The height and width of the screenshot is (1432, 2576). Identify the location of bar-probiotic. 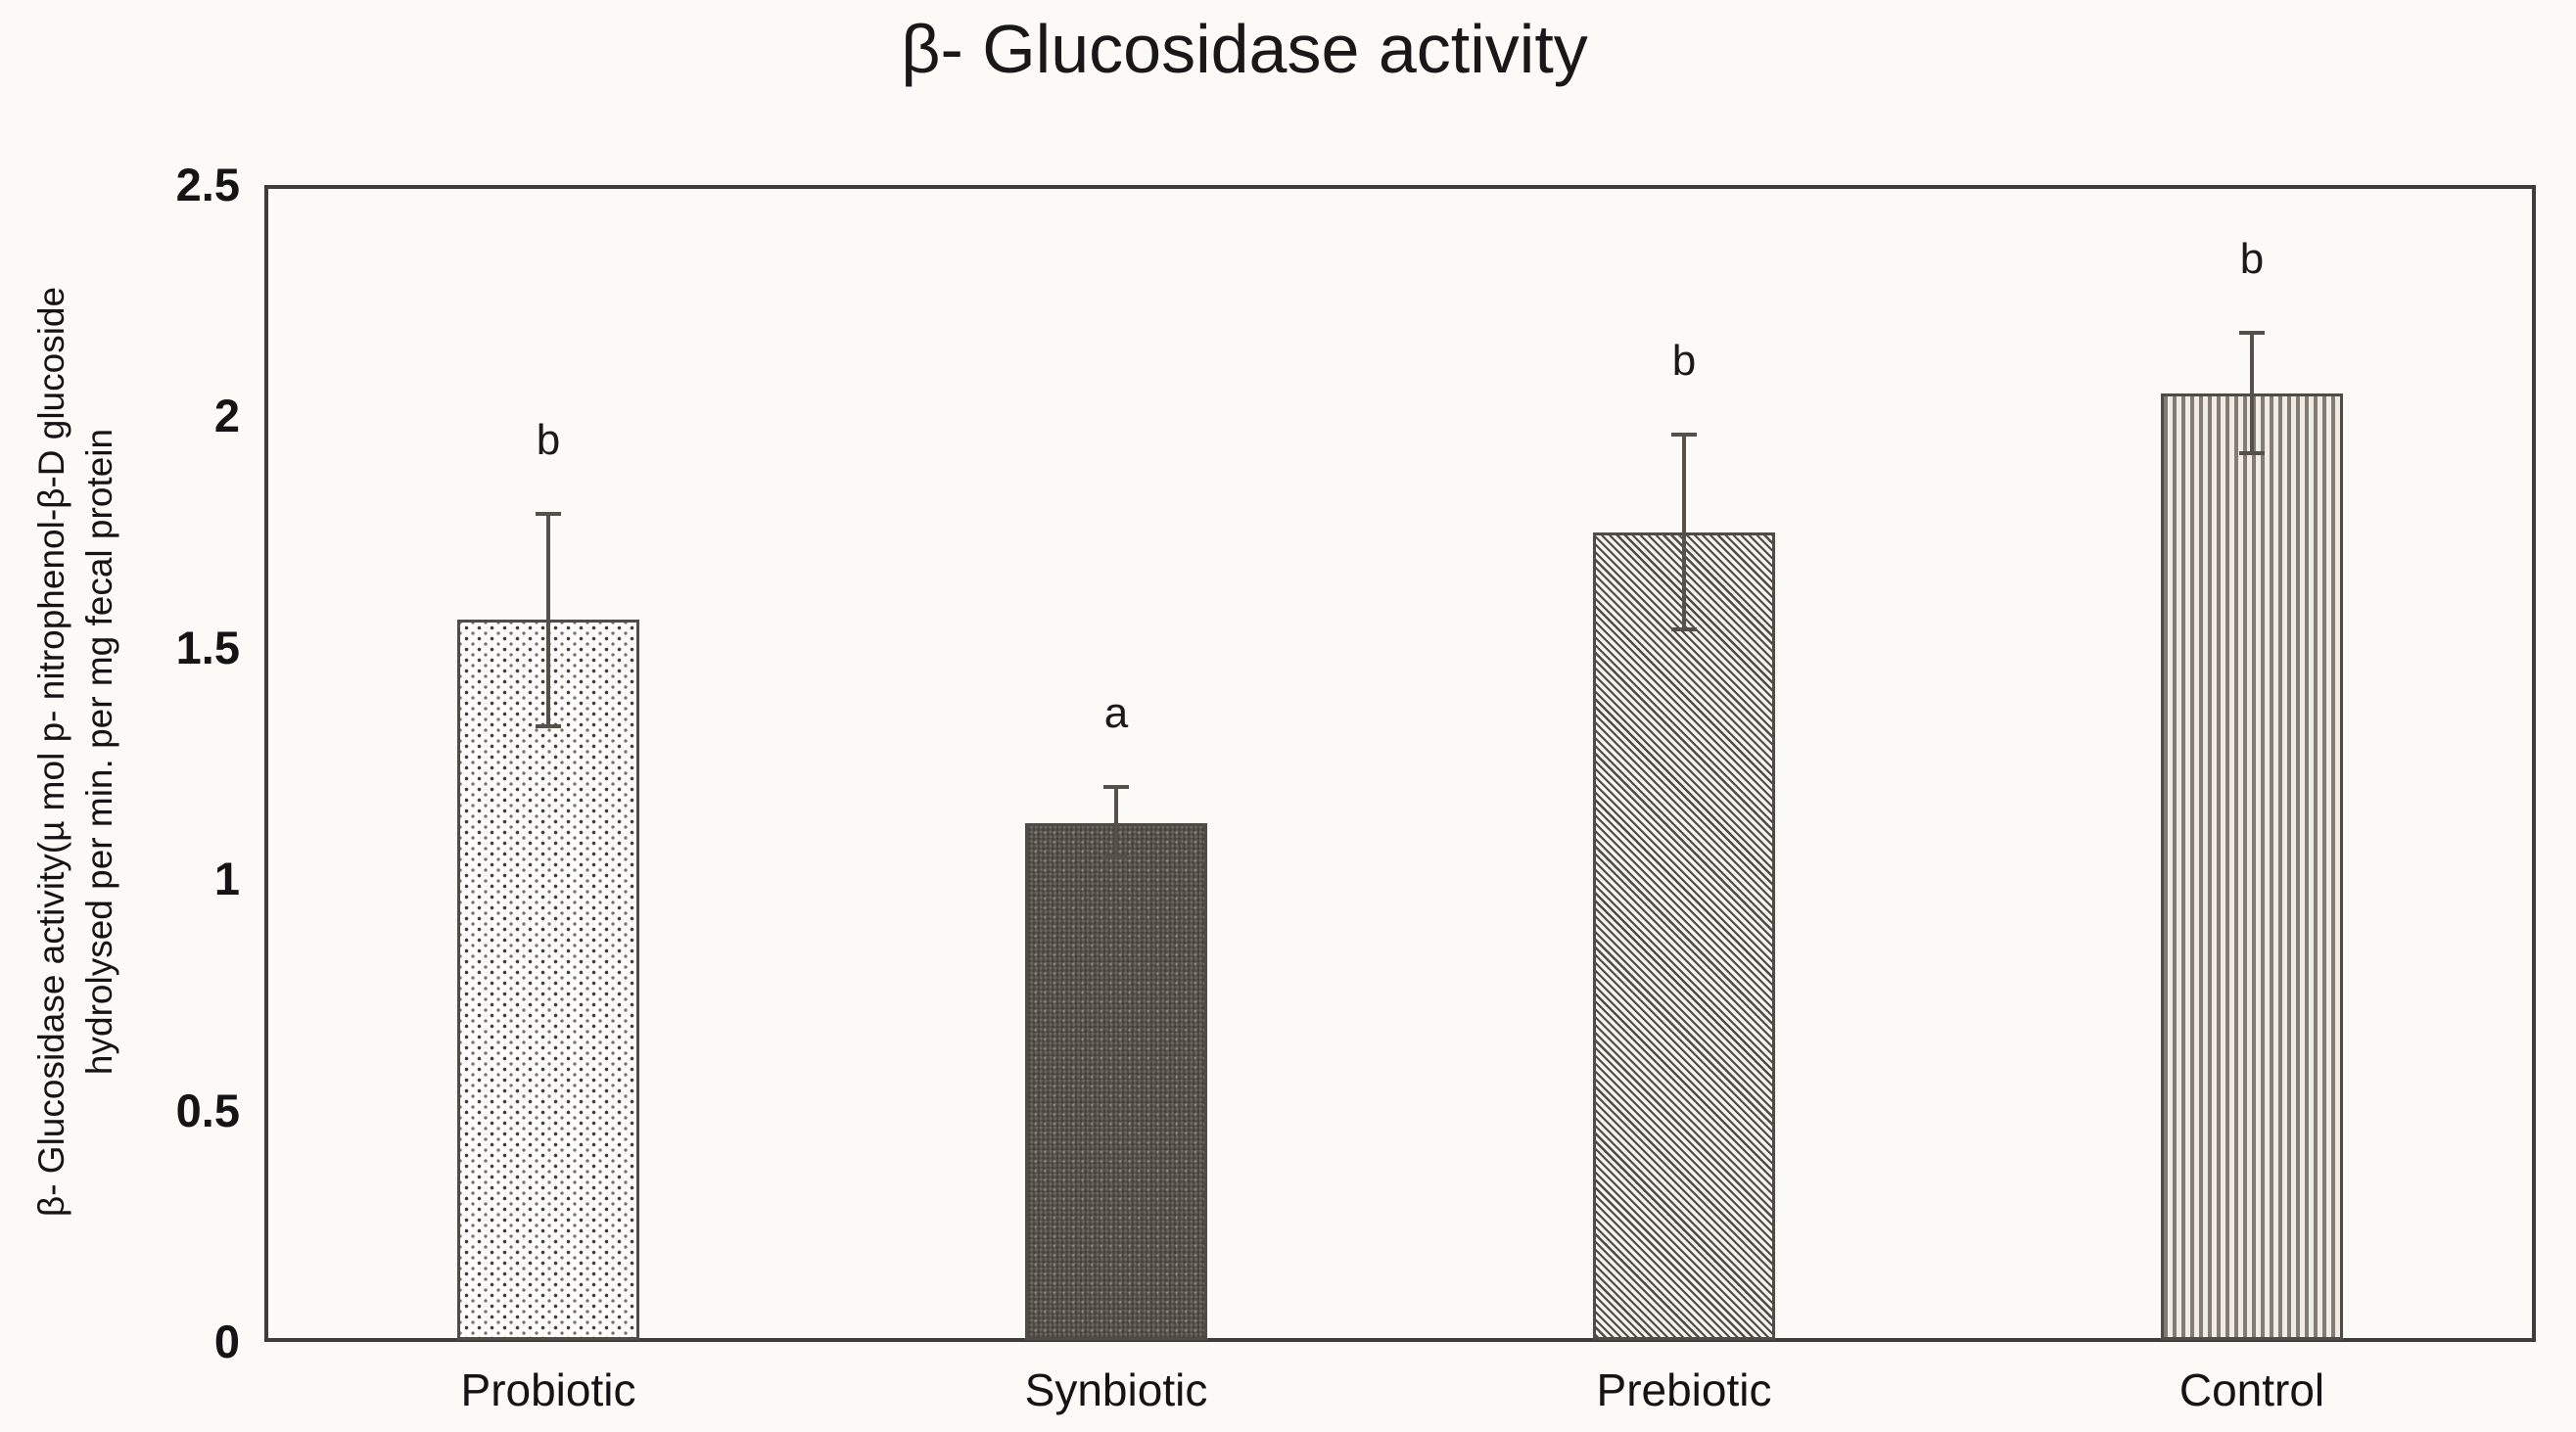
(548, 980).